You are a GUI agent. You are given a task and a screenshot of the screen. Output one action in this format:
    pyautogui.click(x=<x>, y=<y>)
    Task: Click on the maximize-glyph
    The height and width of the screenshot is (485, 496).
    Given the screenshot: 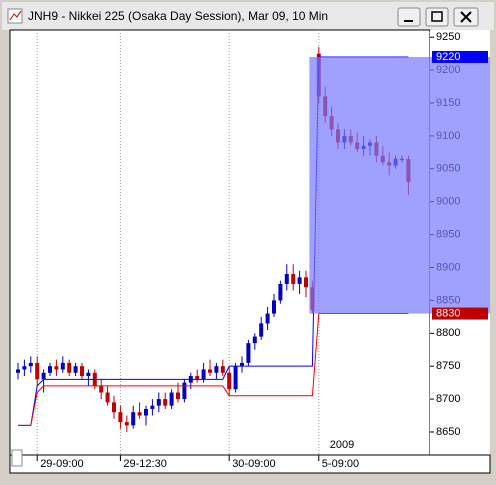 What is the action you would take?
    pyautogui.click(x=437, y=16)
    